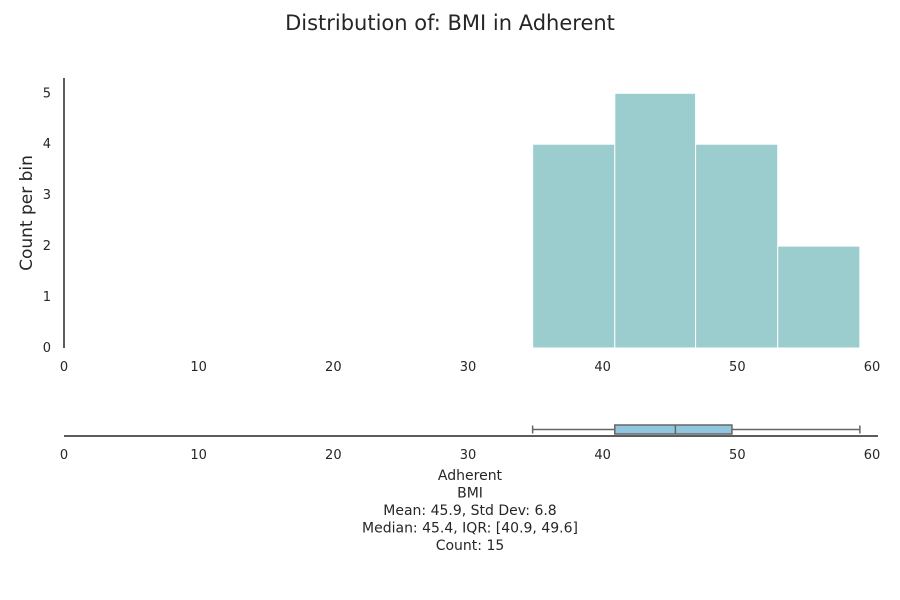 This screenshot has height=600, width=900. I want to click on x-tick-label-top-6: 60, so click(872, 367).